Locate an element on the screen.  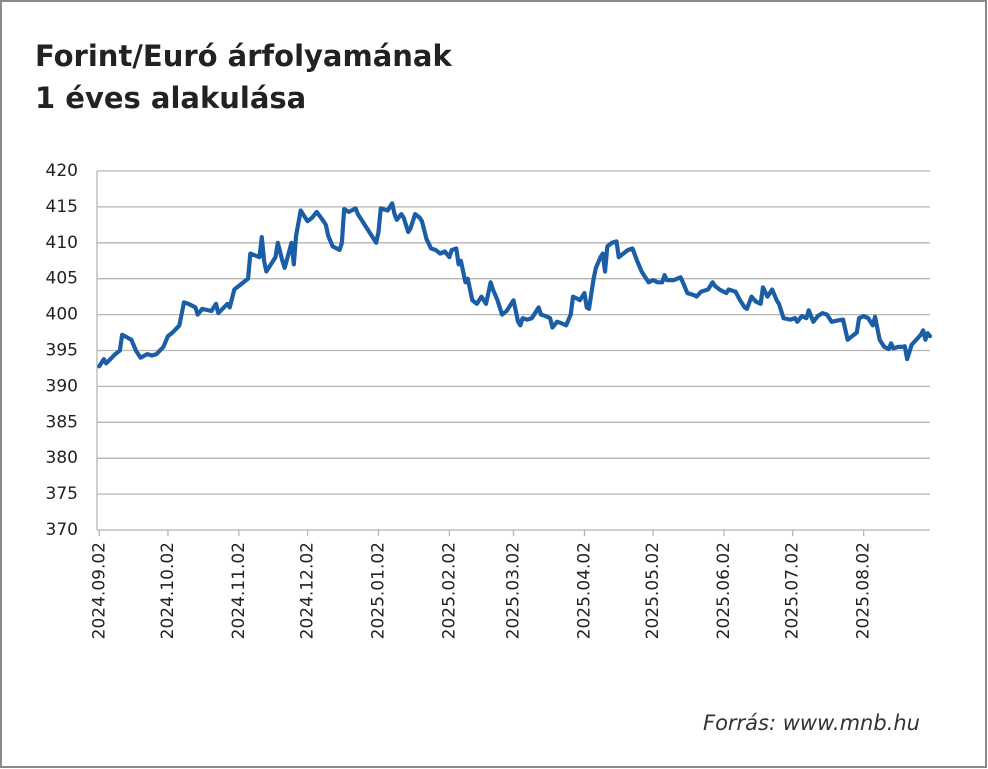
y-tick-label: 400 is located at coordinates (62, 315).